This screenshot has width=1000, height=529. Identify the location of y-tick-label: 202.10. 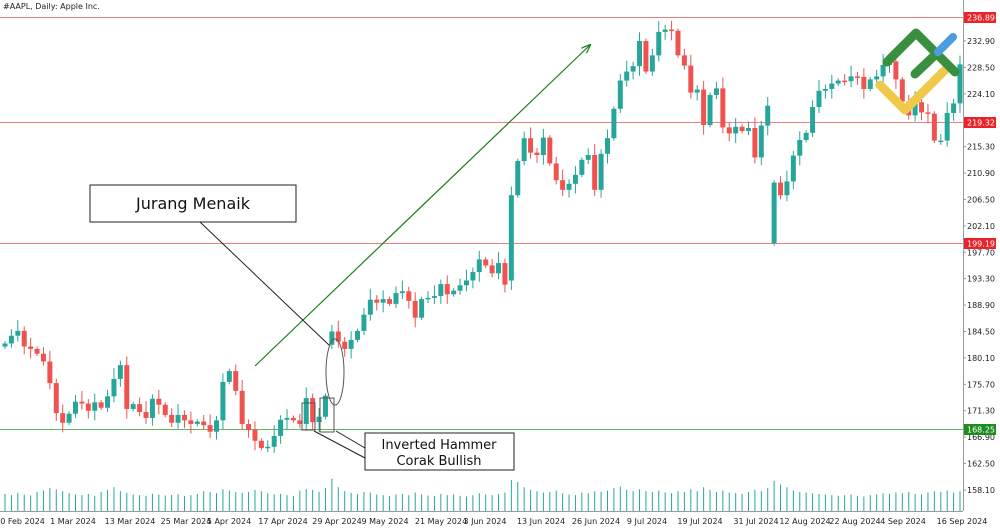
(981, 226).